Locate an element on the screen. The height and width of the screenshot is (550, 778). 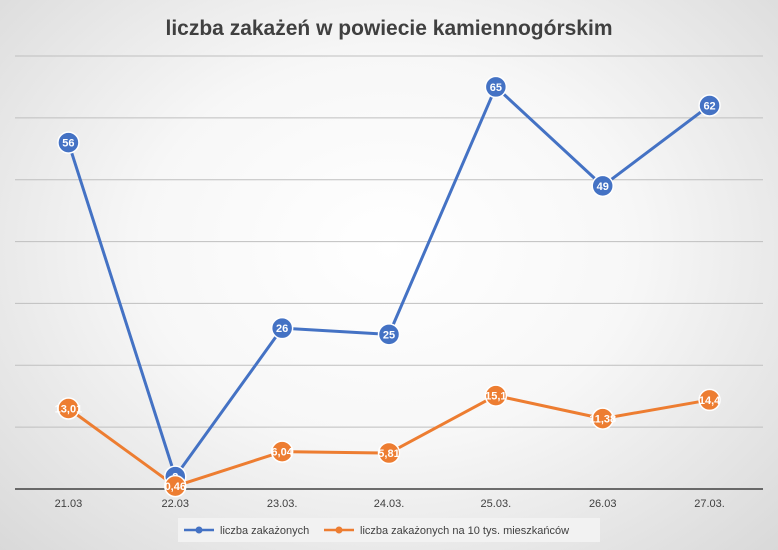
legend-entry: liczba zakażonych is located at coordinates (246, 531).